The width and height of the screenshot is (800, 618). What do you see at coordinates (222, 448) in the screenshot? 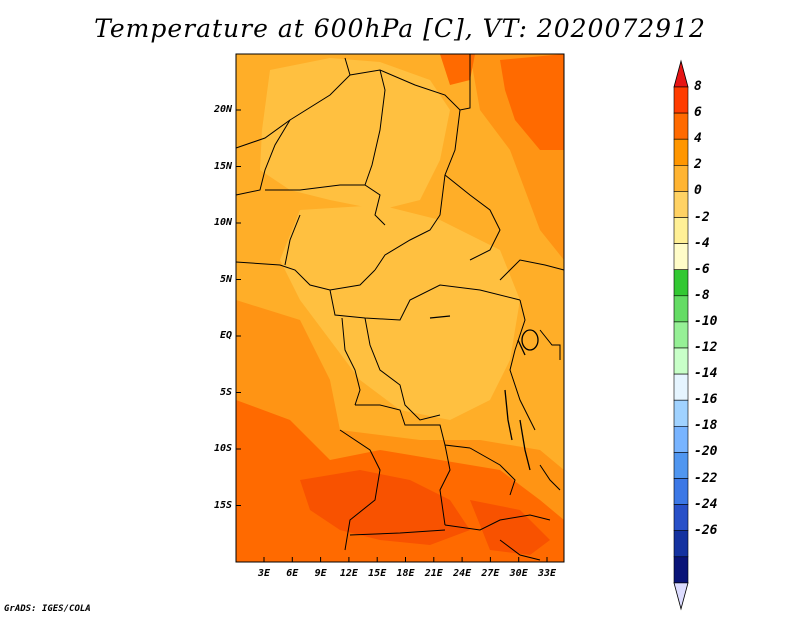
I see `lat-label: 10S` at bounding box center [222, 448].